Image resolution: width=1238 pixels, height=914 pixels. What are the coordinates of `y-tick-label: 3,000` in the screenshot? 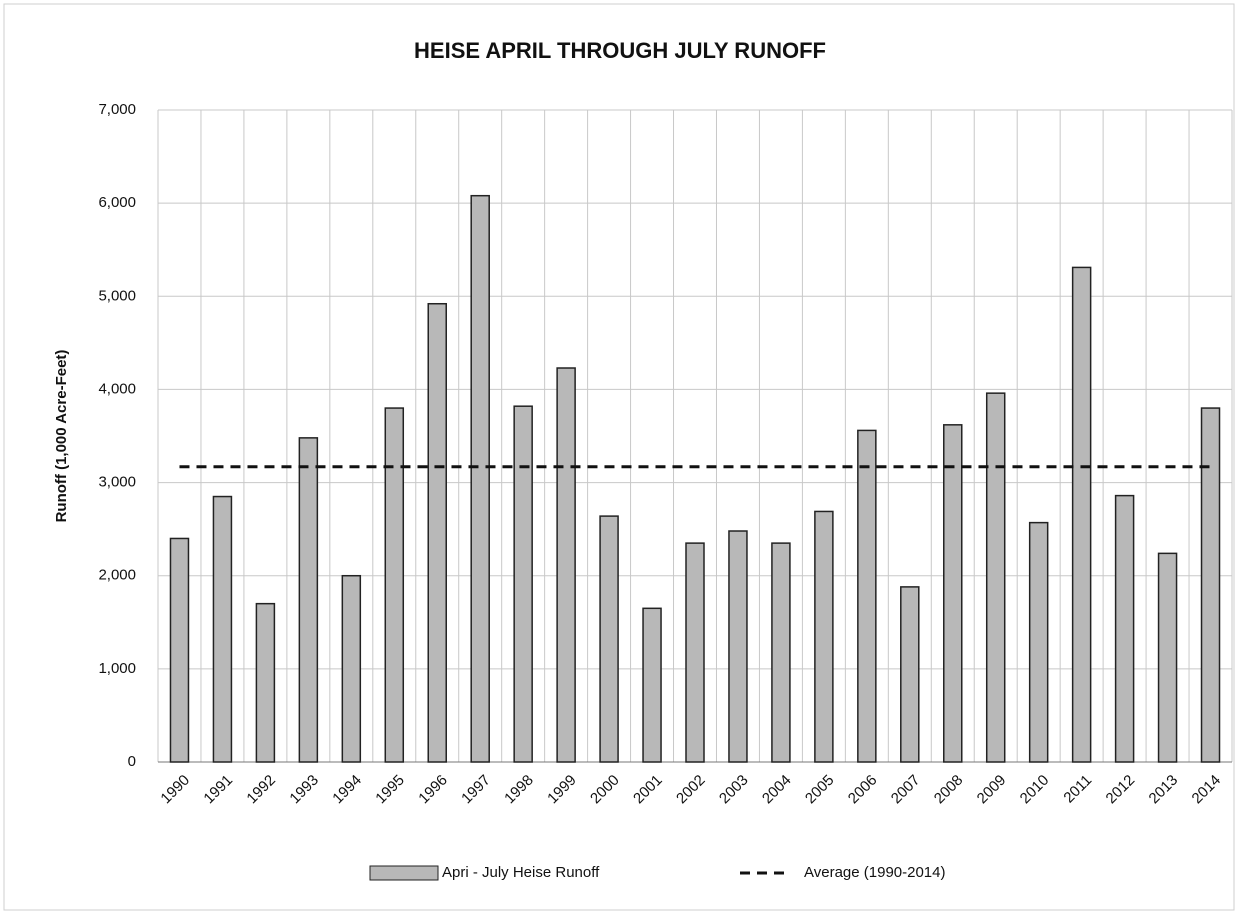 It's located at (117, 482).